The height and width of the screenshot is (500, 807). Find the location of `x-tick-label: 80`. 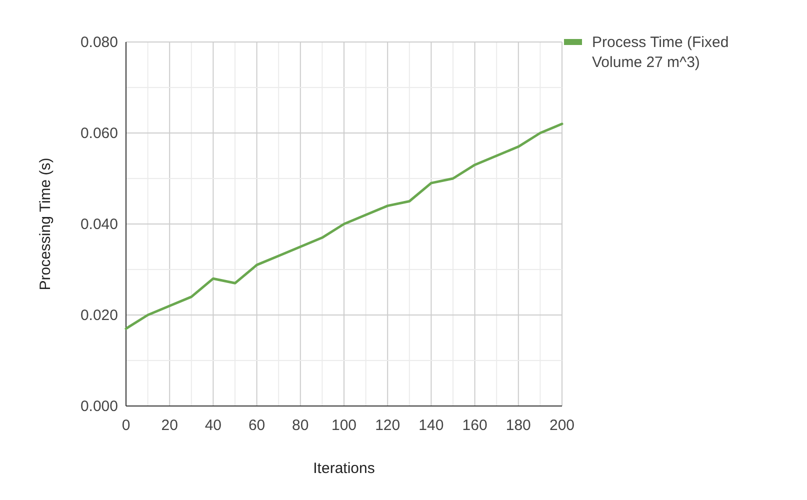

x-tick-label: 80 is located at coordinates (300, 425).